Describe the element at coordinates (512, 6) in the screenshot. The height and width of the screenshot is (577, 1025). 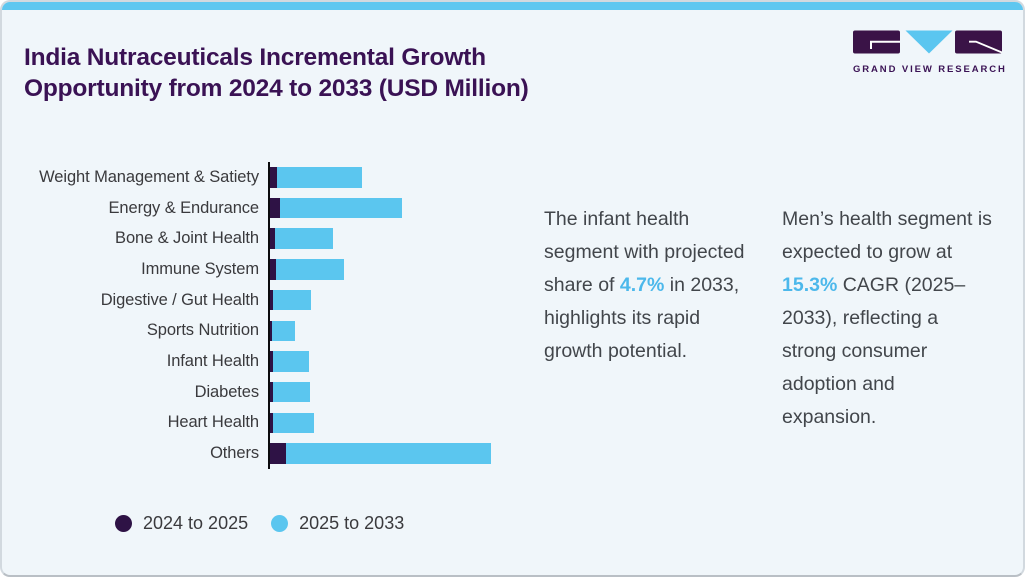
I see `top-accent-bar` at that location.